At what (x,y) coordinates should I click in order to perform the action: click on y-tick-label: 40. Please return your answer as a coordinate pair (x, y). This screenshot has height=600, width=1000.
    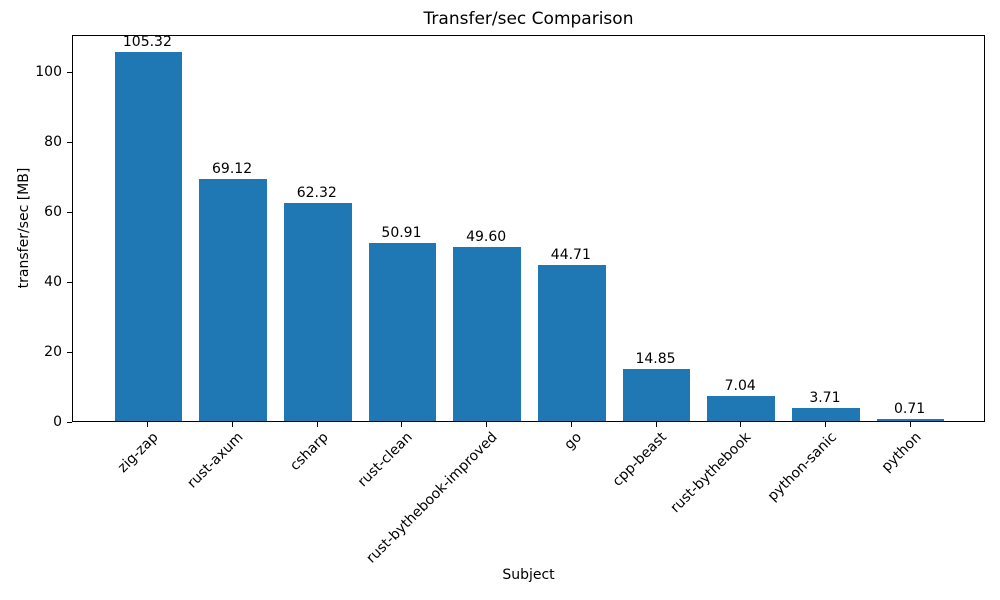
    Looking at the image, I should click on (53, 282).